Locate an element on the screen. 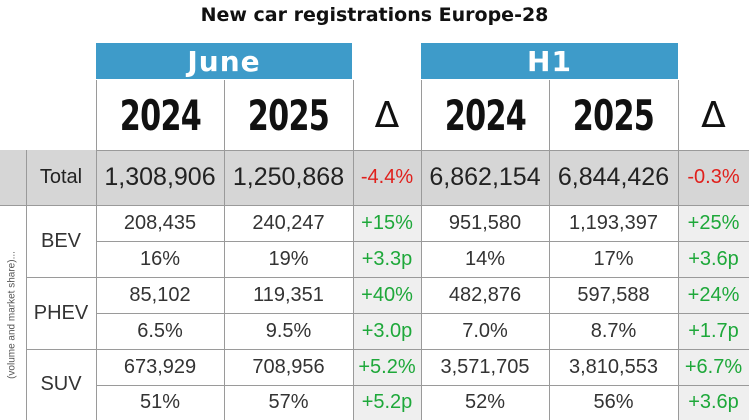  total-june-2025: 1,250,868 is located at coordinates (288, 177).